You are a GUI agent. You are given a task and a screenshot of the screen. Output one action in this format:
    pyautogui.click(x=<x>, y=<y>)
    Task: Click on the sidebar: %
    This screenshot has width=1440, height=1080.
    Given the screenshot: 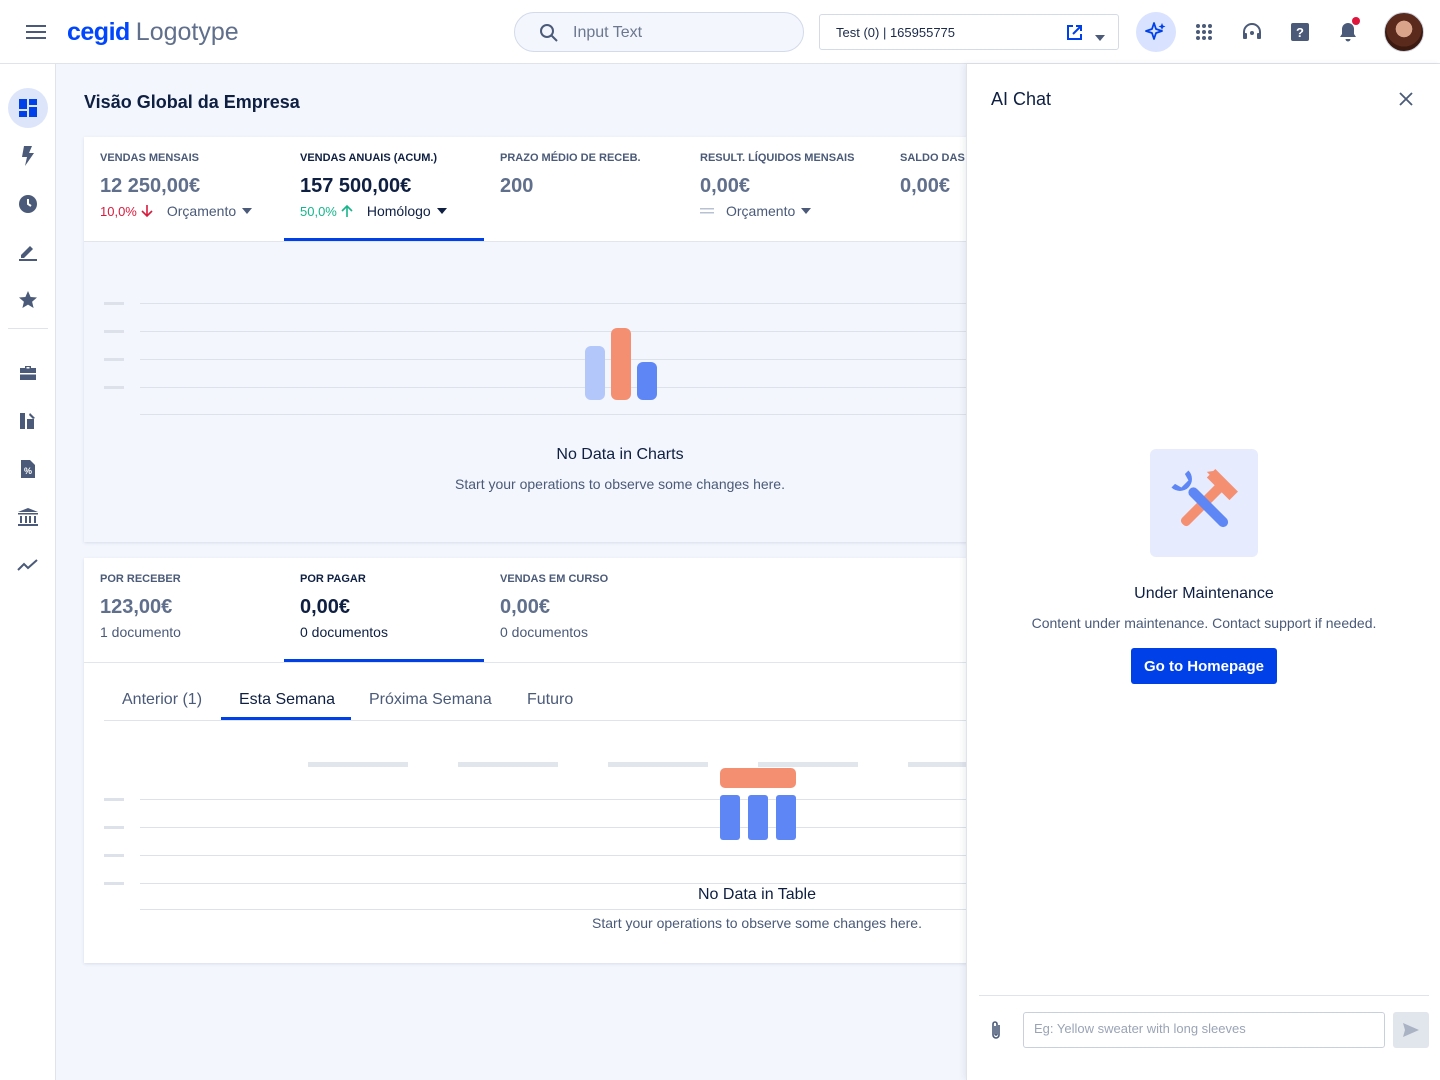 What is the action you would take?
    pyautogui.click(x=28, y=572)
    